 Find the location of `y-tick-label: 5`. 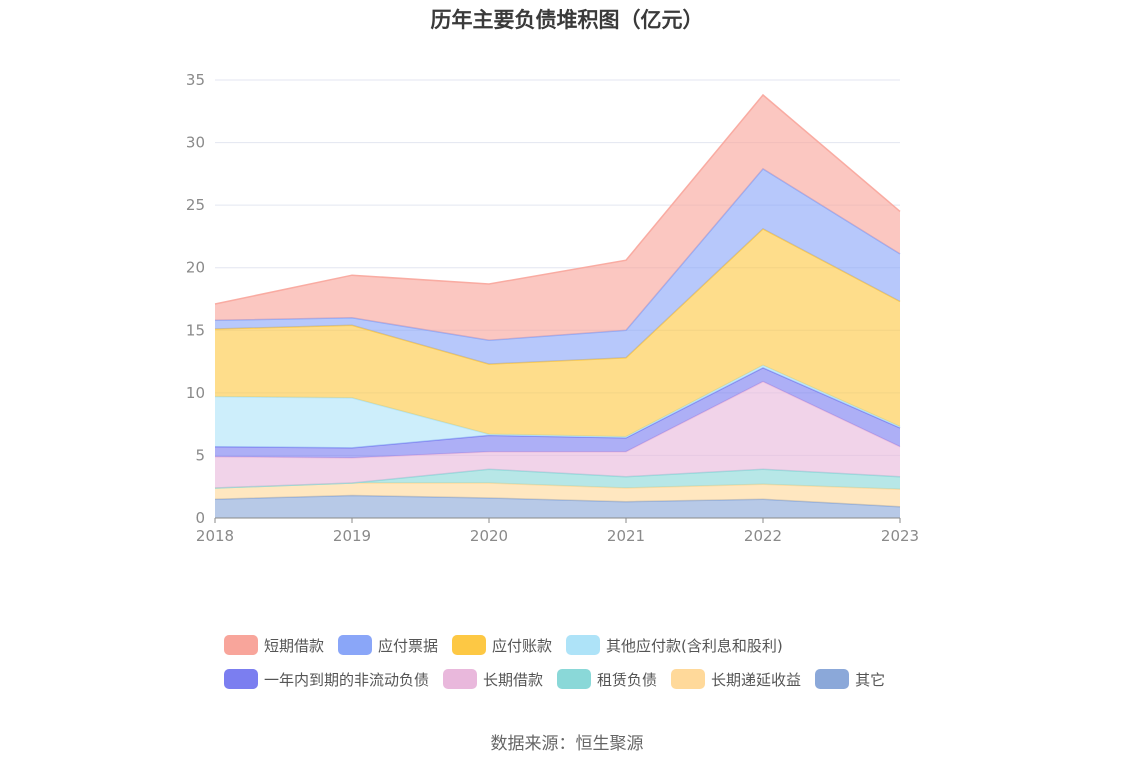

y-tick-label: 5 is located at coordinates (200, 455).